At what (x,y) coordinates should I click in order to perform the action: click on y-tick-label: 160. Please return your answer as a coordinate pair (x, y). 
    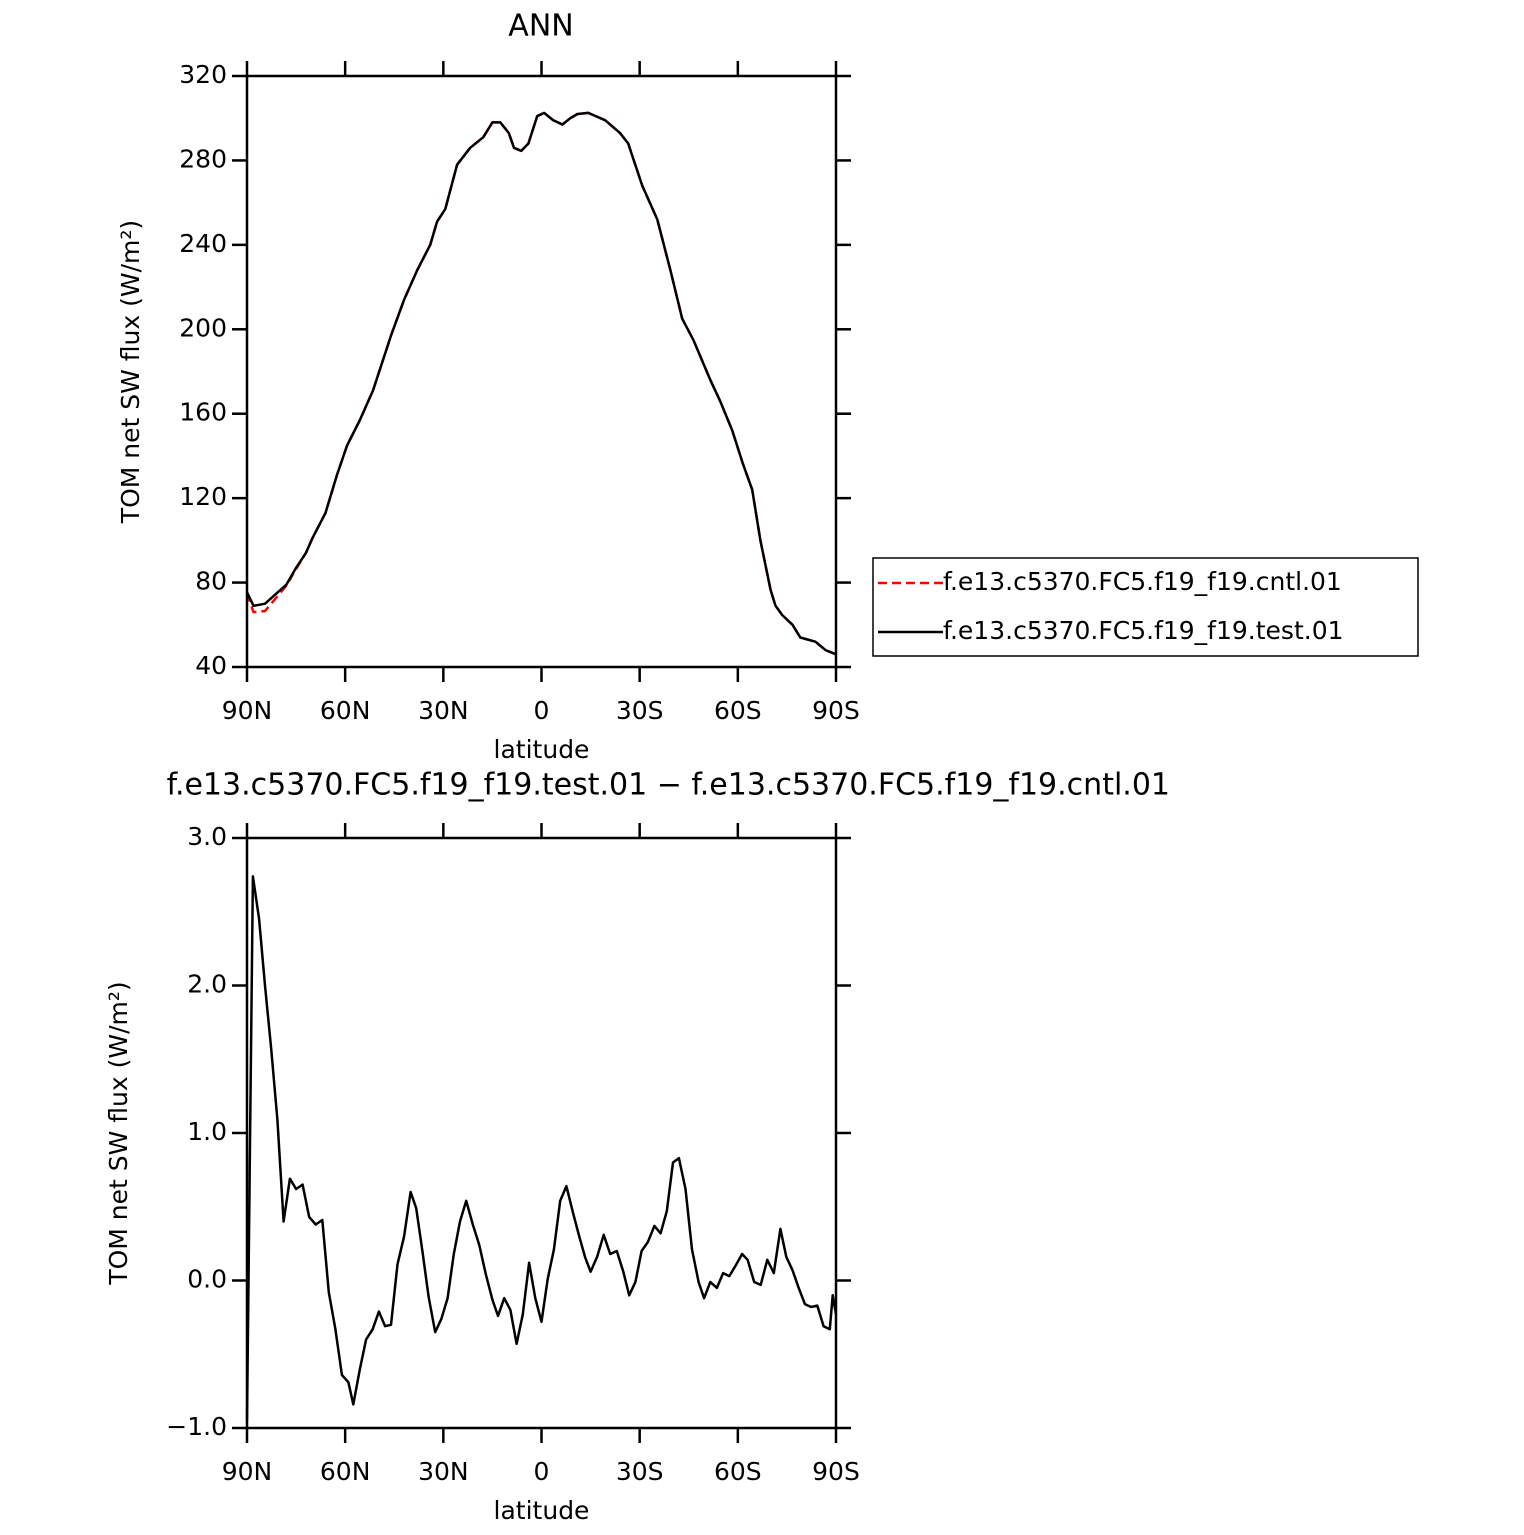
    Looking at the image, I should click on (203, 412).